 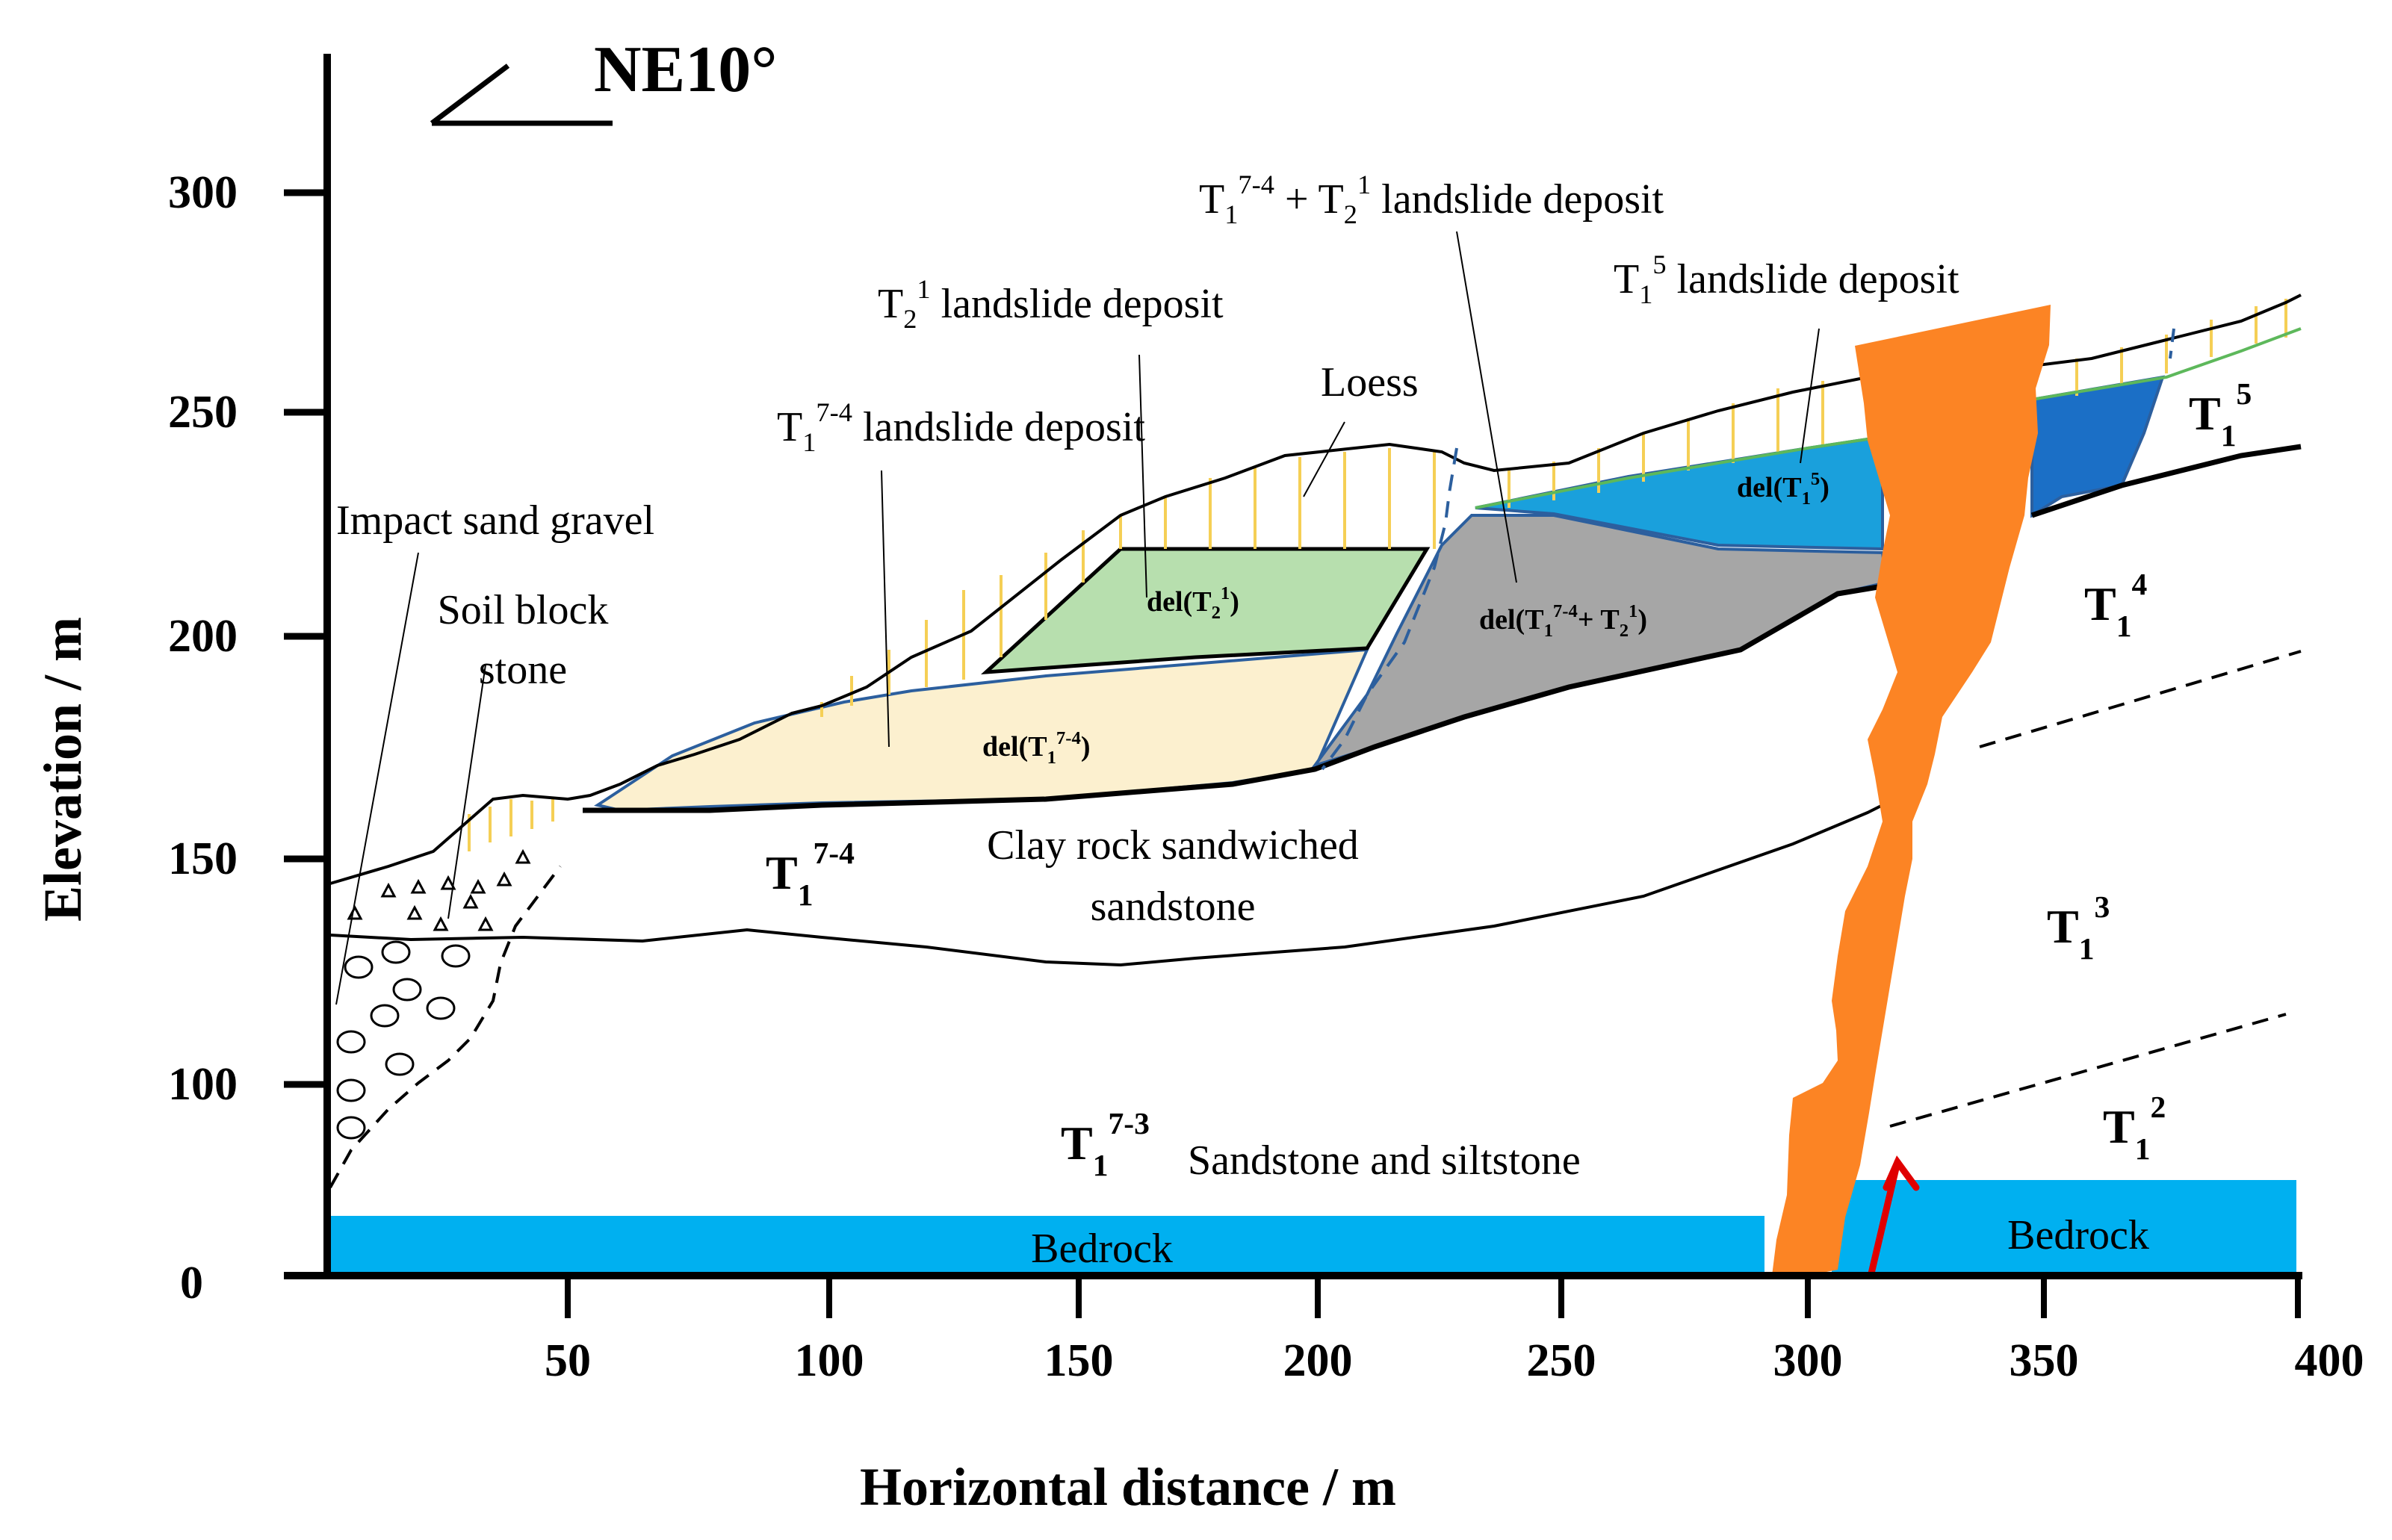 What do you see at coordinates (1173, 845) in the screenshot?
I see `label-clay-rock: Clay rock sandwiched` at bounding box center [1173, 845].